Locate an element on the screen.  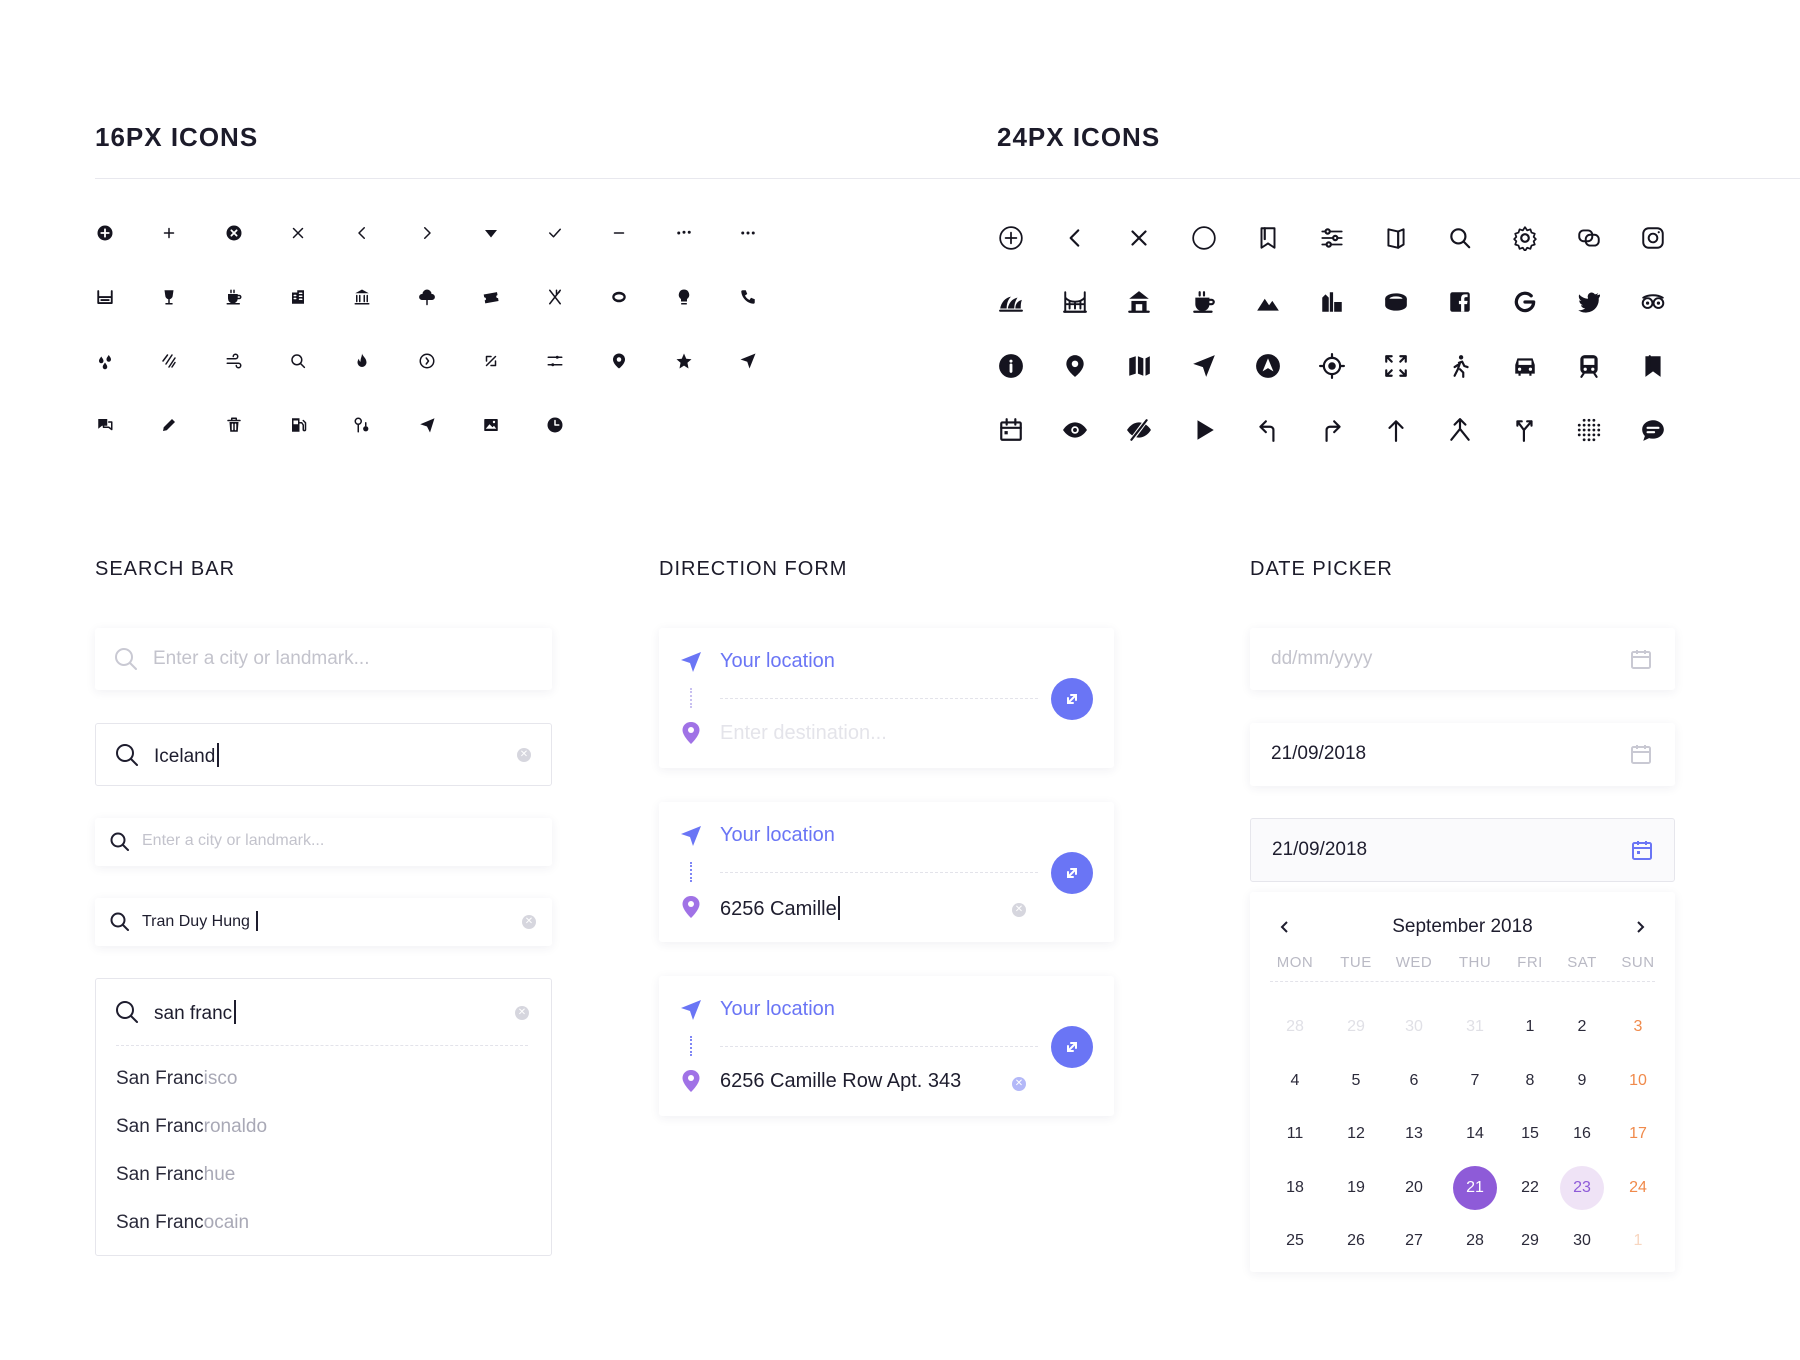
date-input-active: 21/09/2018 is located at coordinates (1462, 850).